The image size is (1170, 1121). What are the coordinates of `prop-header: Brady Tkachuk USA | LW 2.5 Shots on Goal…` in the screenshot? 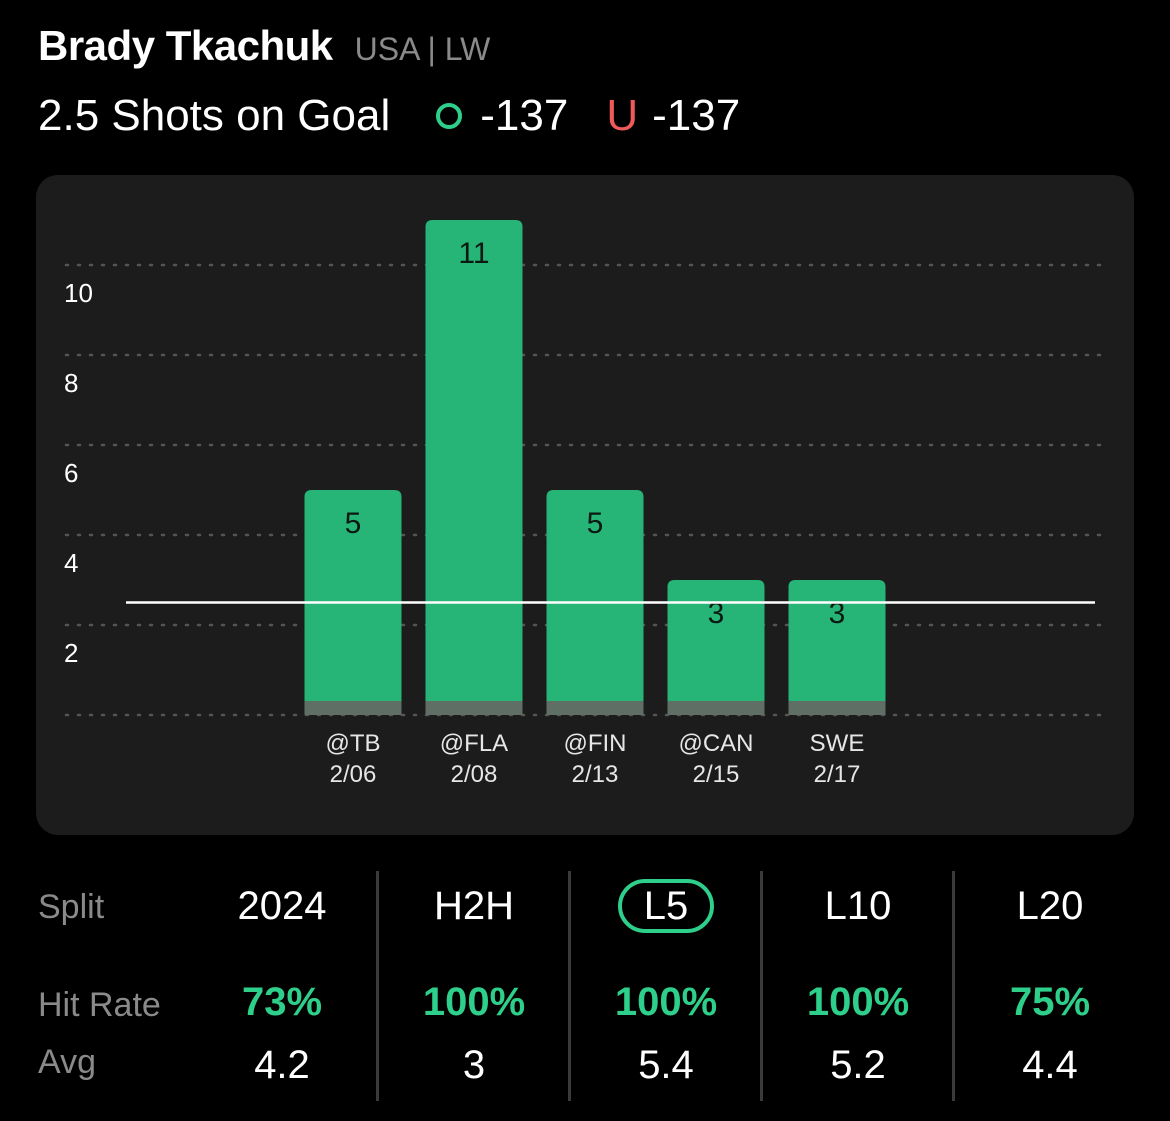 It's located at (389, 84).